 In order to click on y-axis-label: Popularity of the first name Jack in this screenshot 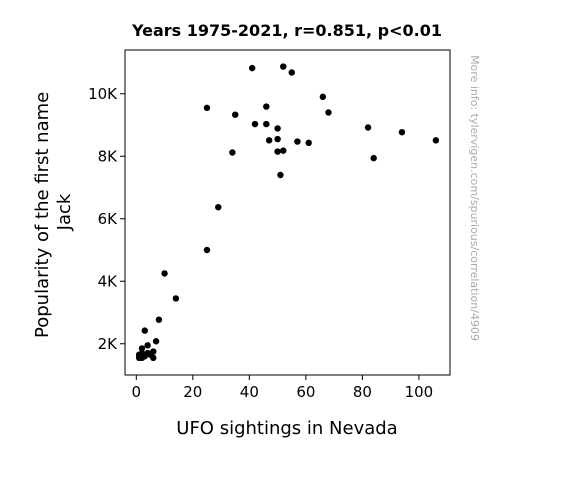, I will do `click(53, 212)`.